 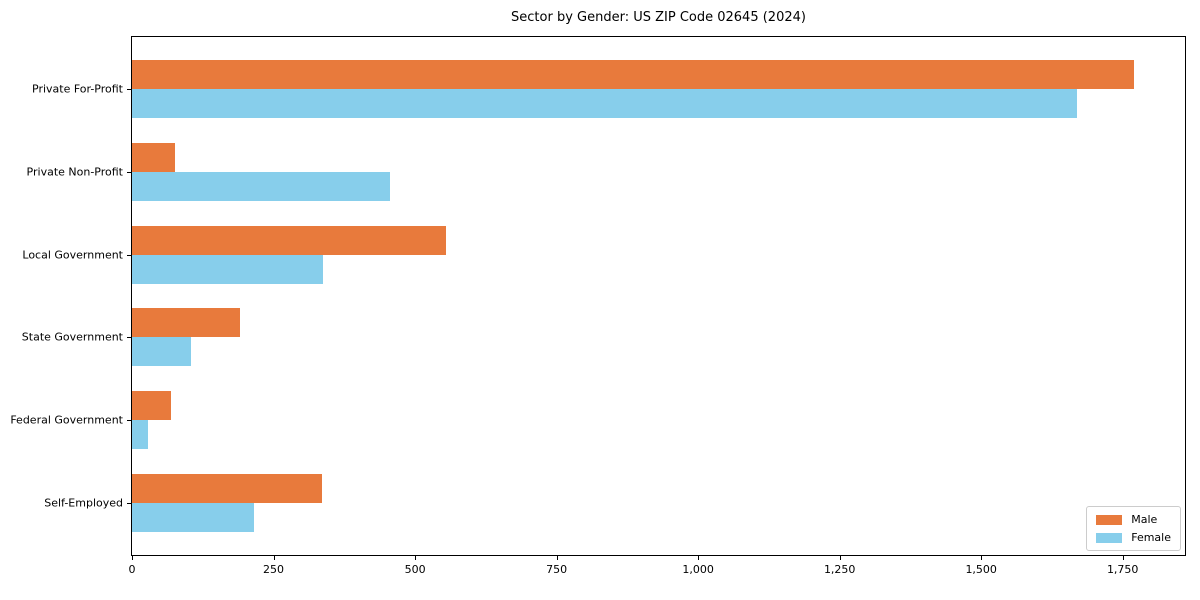 I want to click on bar-female-federal-government, so click(x=140, y=435).